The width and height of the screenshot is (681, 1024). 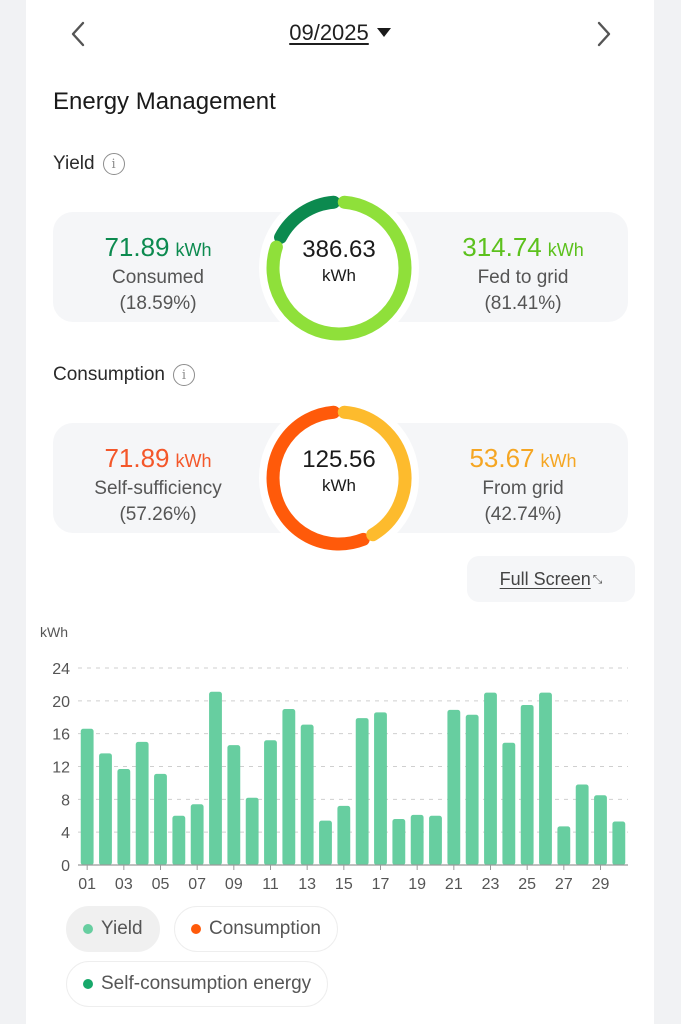 I want to click on consumed-value: 71.89, so click(x=137, y=247).